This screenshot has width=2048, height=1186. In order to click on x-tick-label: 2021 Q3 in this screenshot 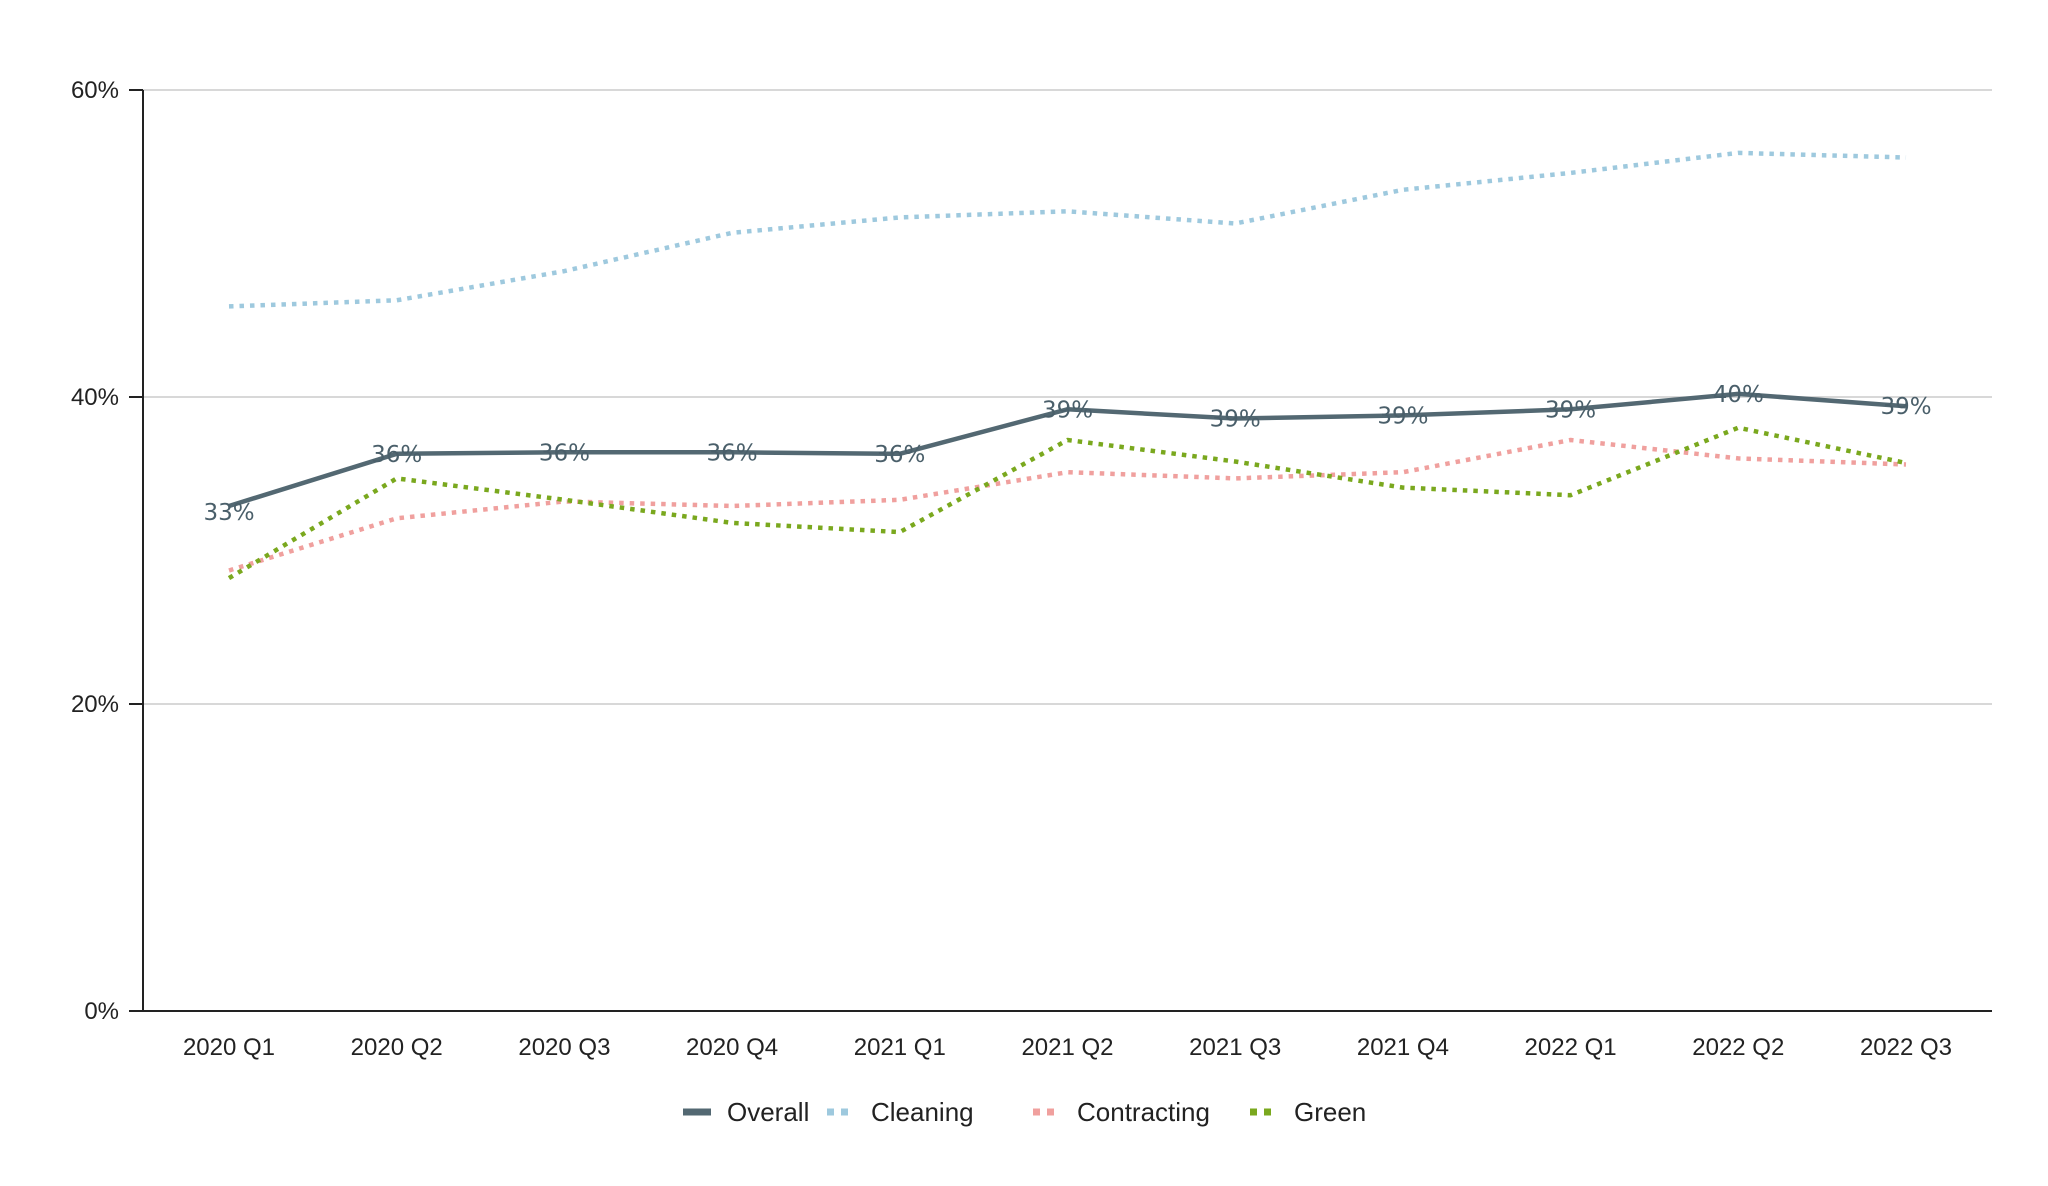, I will do `click(1235, 1047)`.